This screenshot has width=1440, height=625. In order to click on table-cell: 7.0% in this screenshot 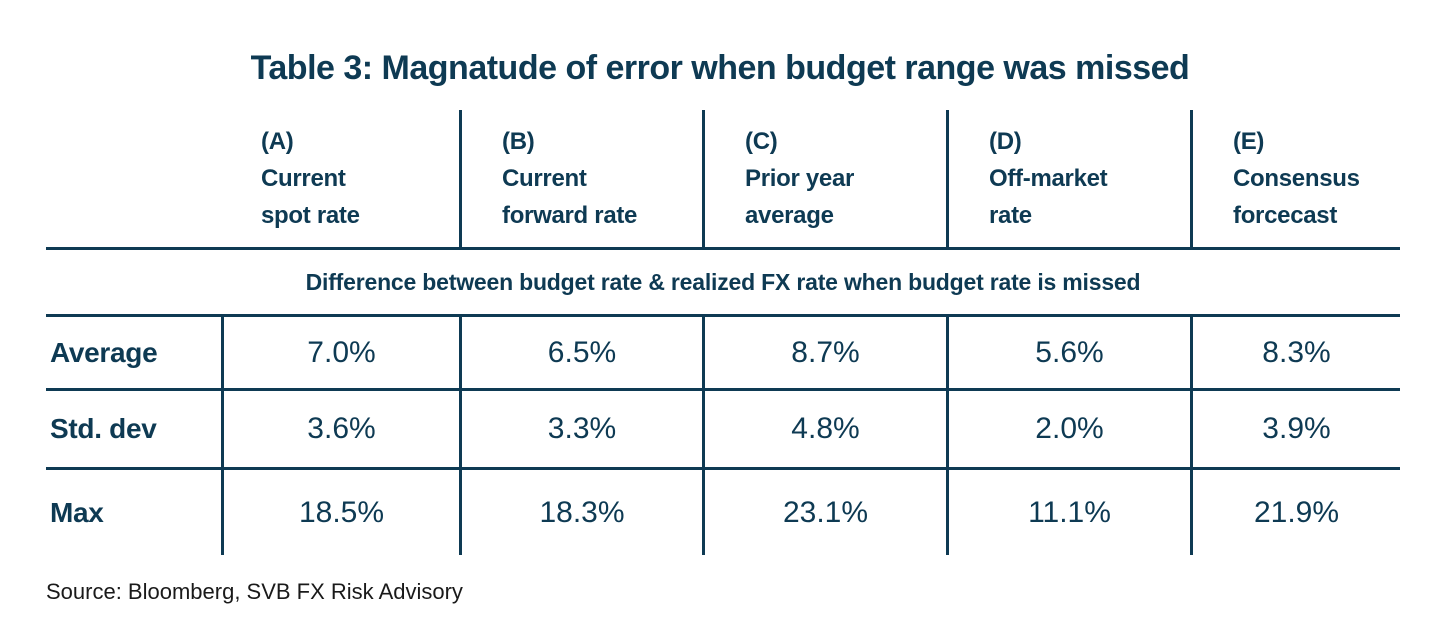, I will do `click(340, 352)`.